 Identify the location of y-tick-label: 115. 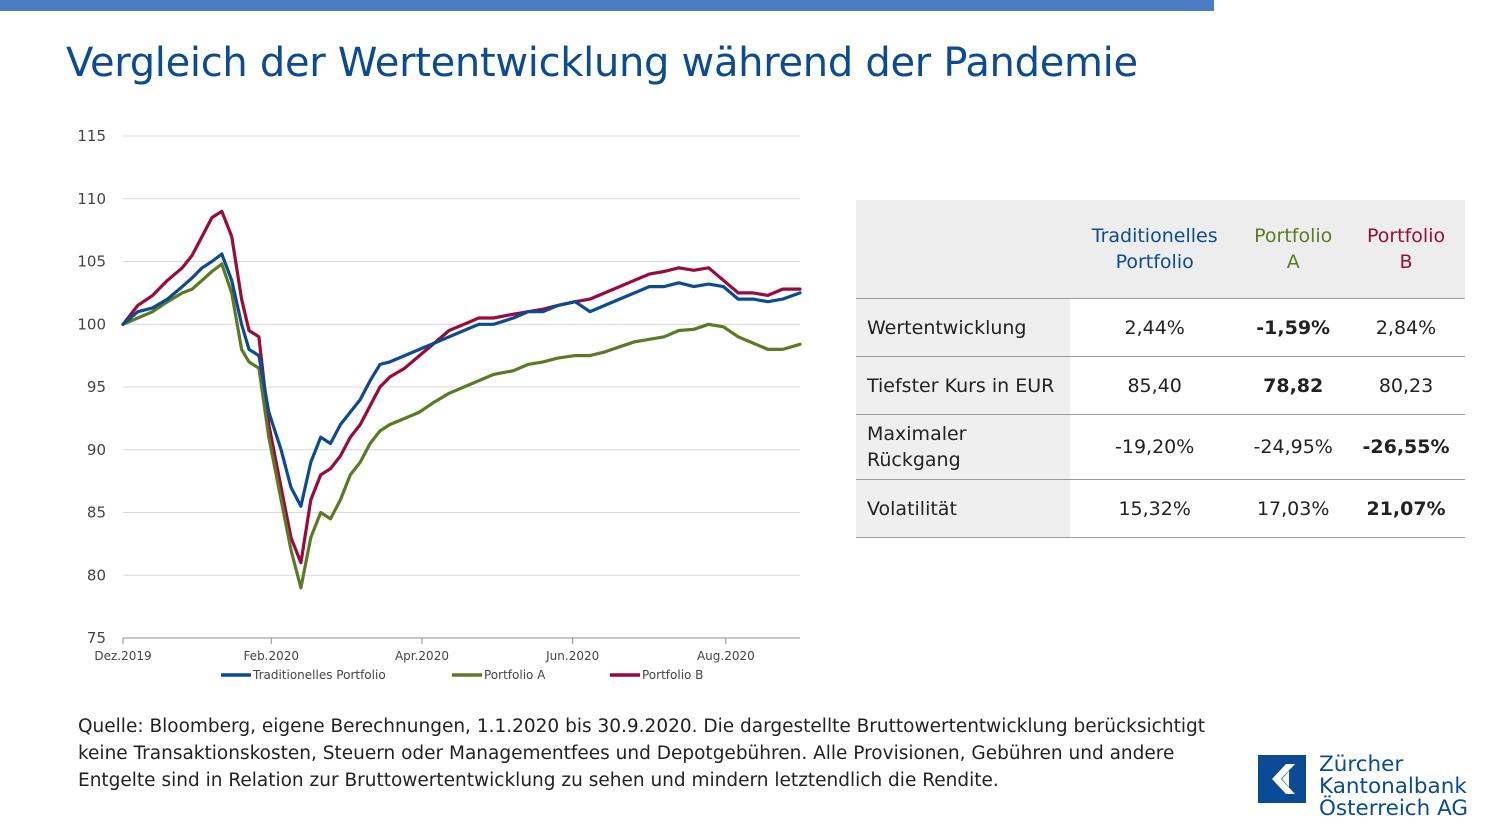
(91, 136).